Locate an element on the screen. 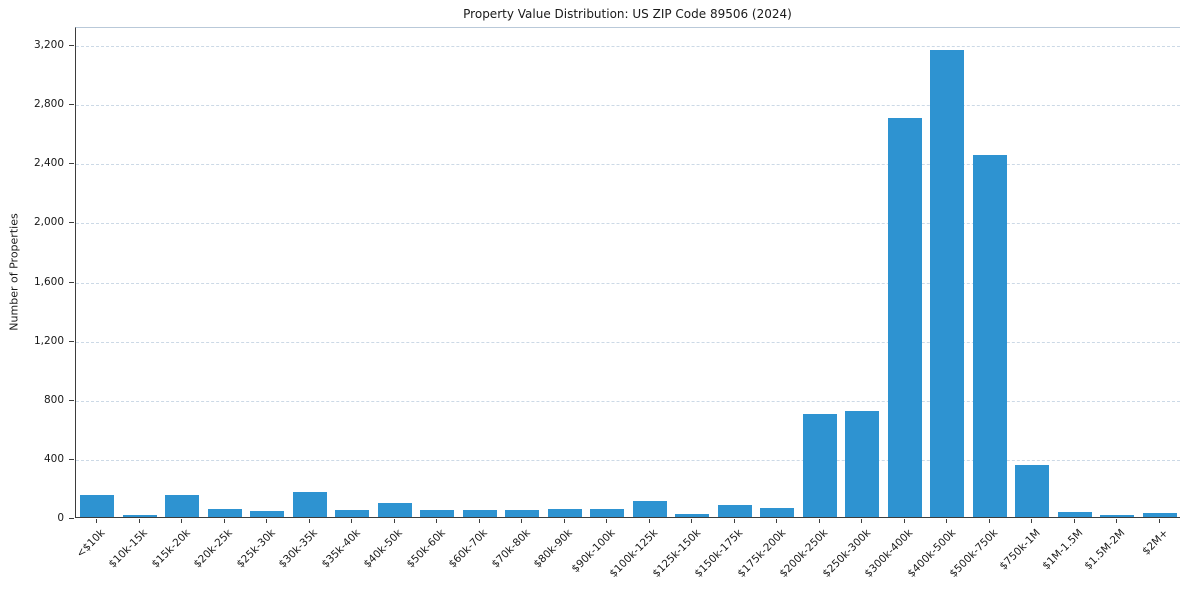 The width and height of the screenshot is (1190, 590). x-tick-label: $60k-70k is located at coordinates (468, 549).